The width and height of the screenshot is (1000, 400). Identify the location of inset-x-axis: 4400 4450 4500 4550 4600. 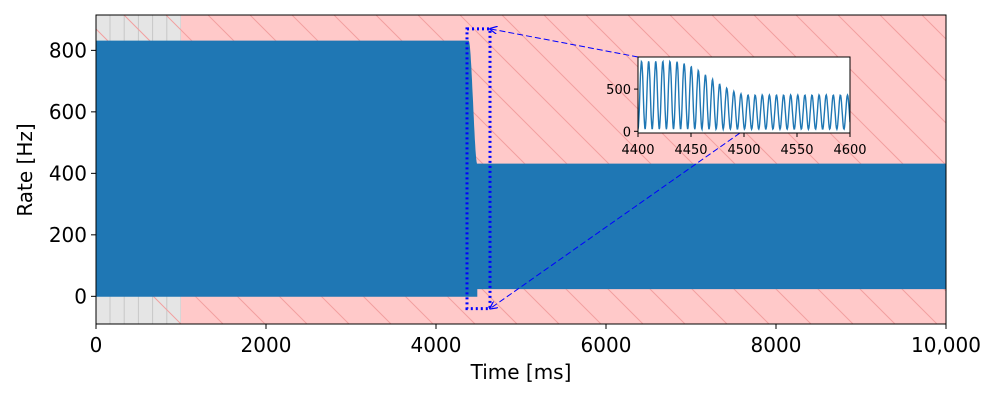
(744, 145).